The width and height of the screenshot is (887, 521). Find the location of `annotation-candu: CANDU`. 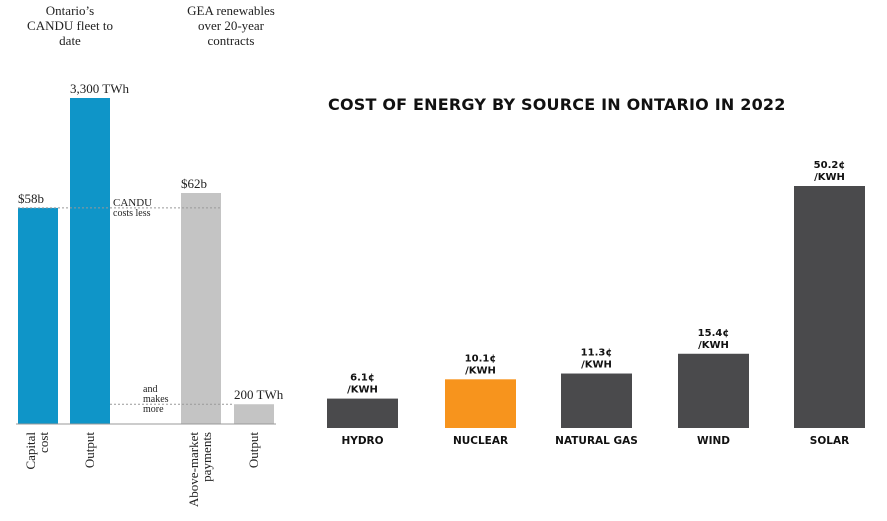

annotation-candu: CANDU is located at coordinates (132, 203).